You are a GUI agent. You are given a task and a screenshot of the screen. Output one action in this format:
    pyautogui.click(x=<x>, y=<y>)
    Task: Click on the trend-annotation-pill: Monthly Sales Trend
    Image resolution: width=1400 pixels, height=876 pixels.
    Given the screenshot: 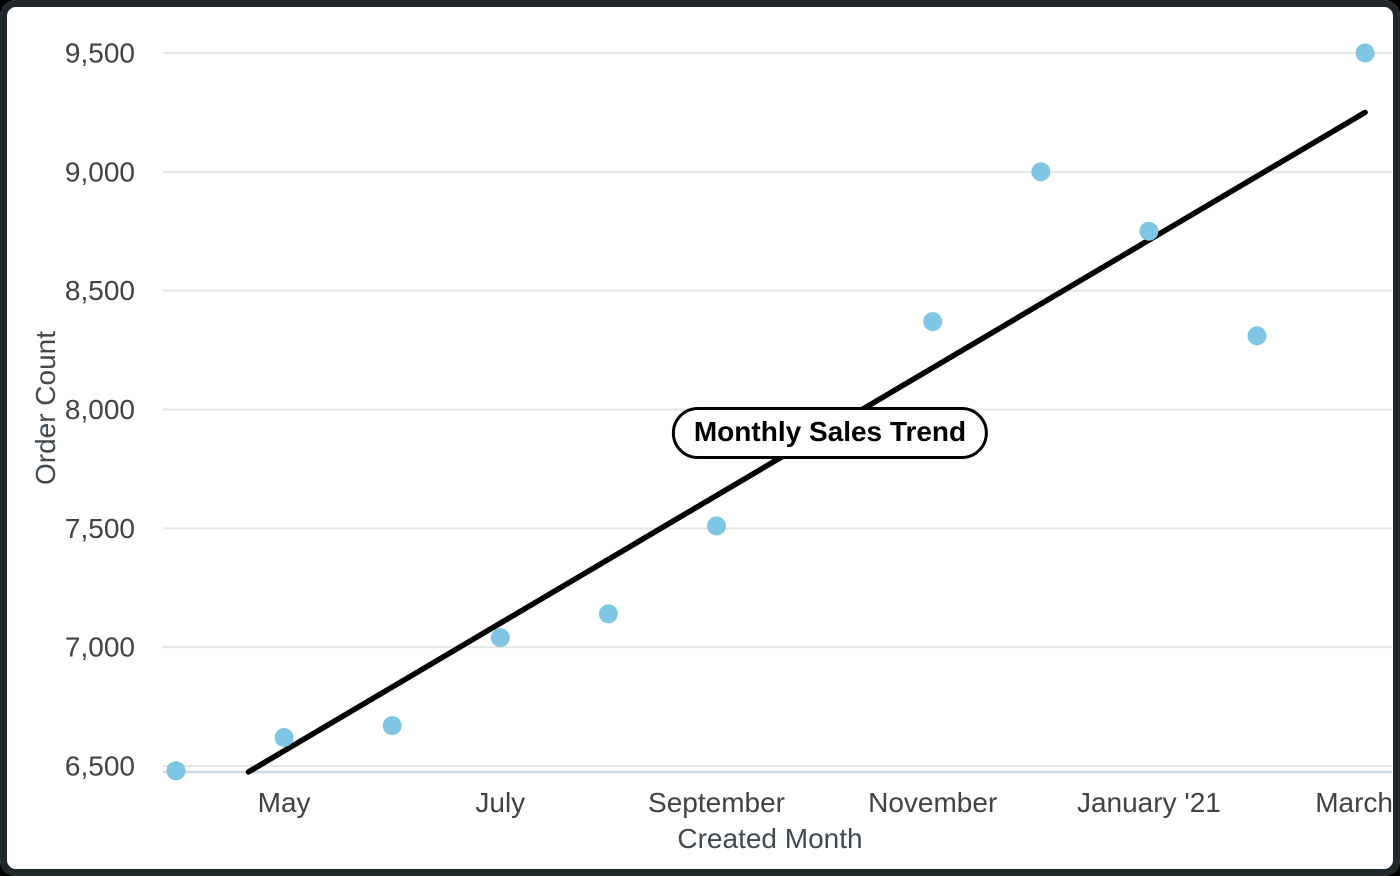 What is the action you would take?
    pyautogui.click(x=830, y=433)
    